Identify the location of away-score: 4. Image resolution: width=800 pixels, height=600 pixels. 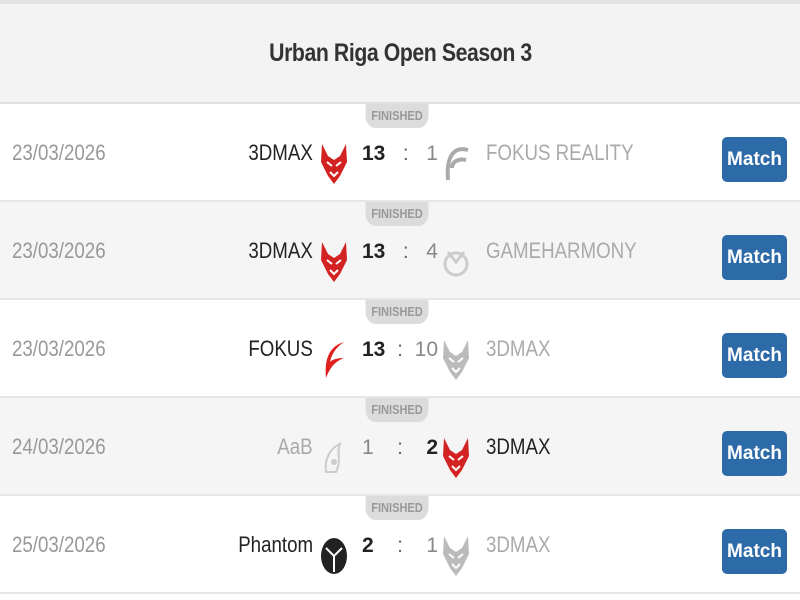
(432, 251).